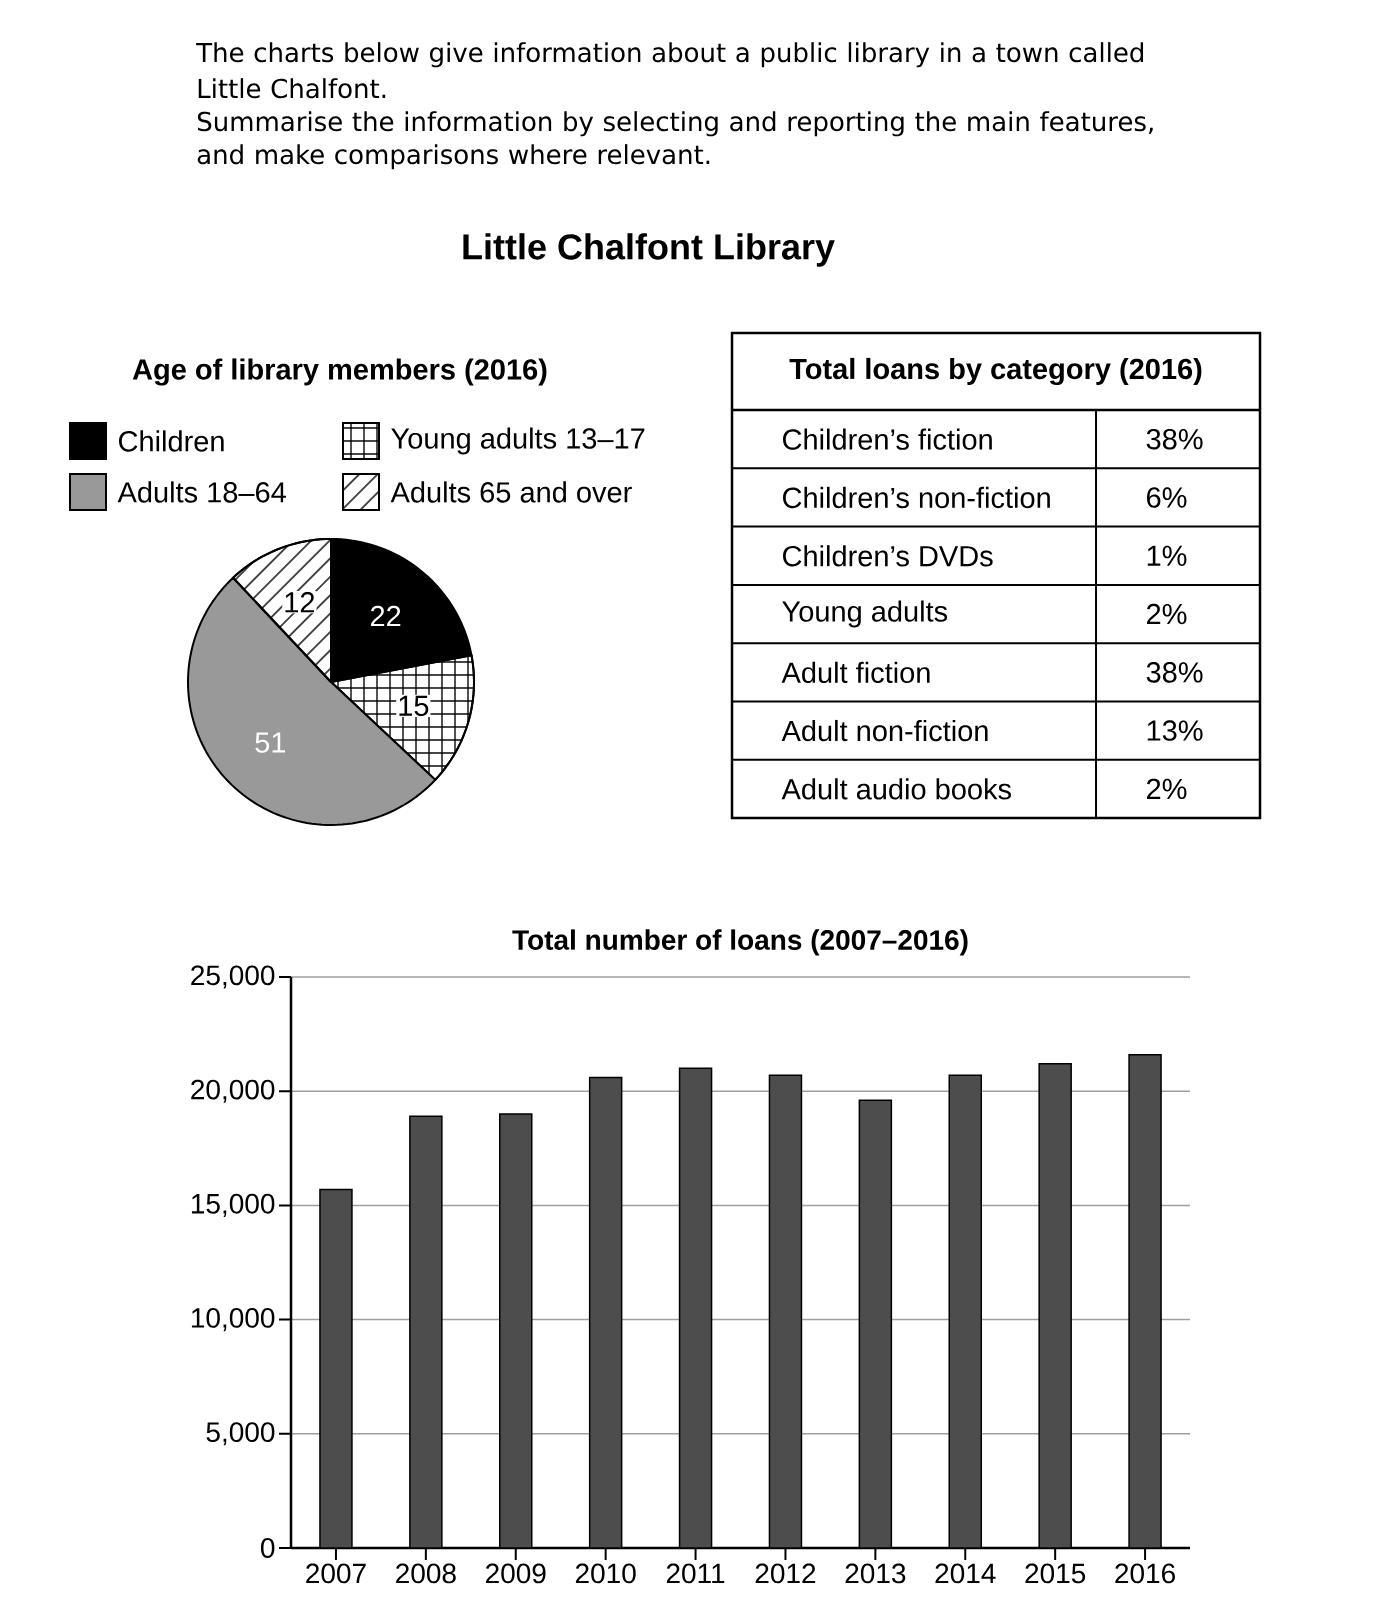  Describe the element at coordinates (233, 1205) in the screenshot. I see `y-tick-label: 15,000` at that location.